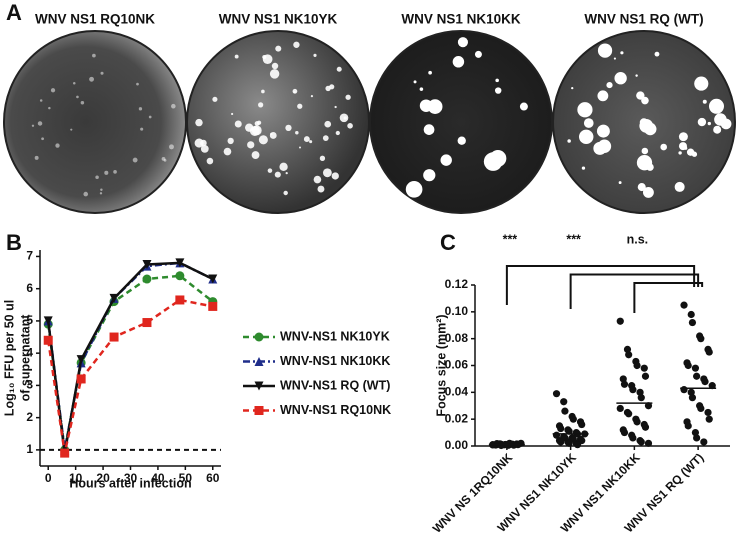 The image size is (750, 548). What do you see at coordinates (457, 445) in the screenshot?
I see `y-tick-label: 0.00` at bounding box center [457, 445].